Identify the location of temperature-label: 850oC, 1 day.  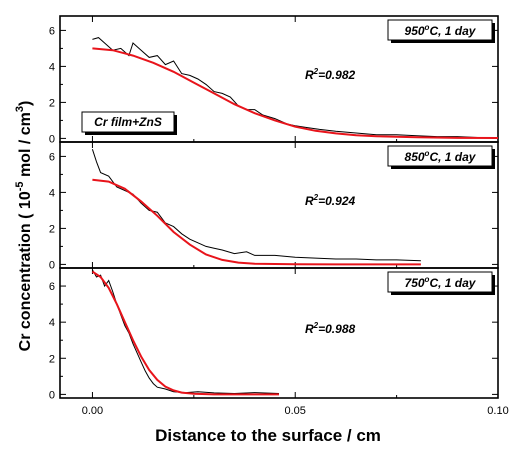
(441, 156).